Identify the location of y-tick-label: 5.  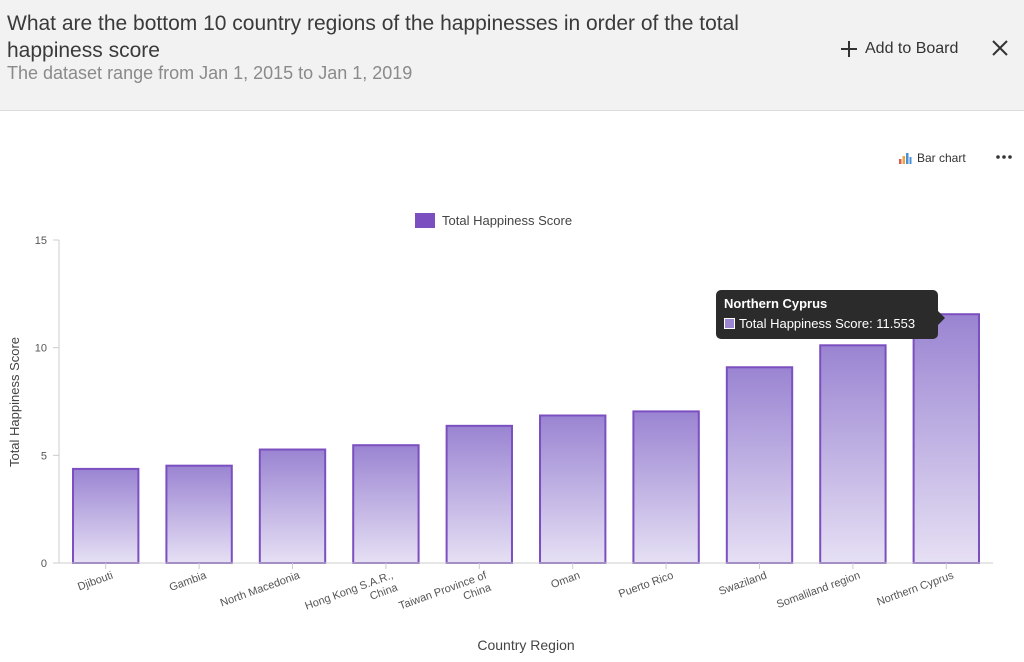
(44, 456).